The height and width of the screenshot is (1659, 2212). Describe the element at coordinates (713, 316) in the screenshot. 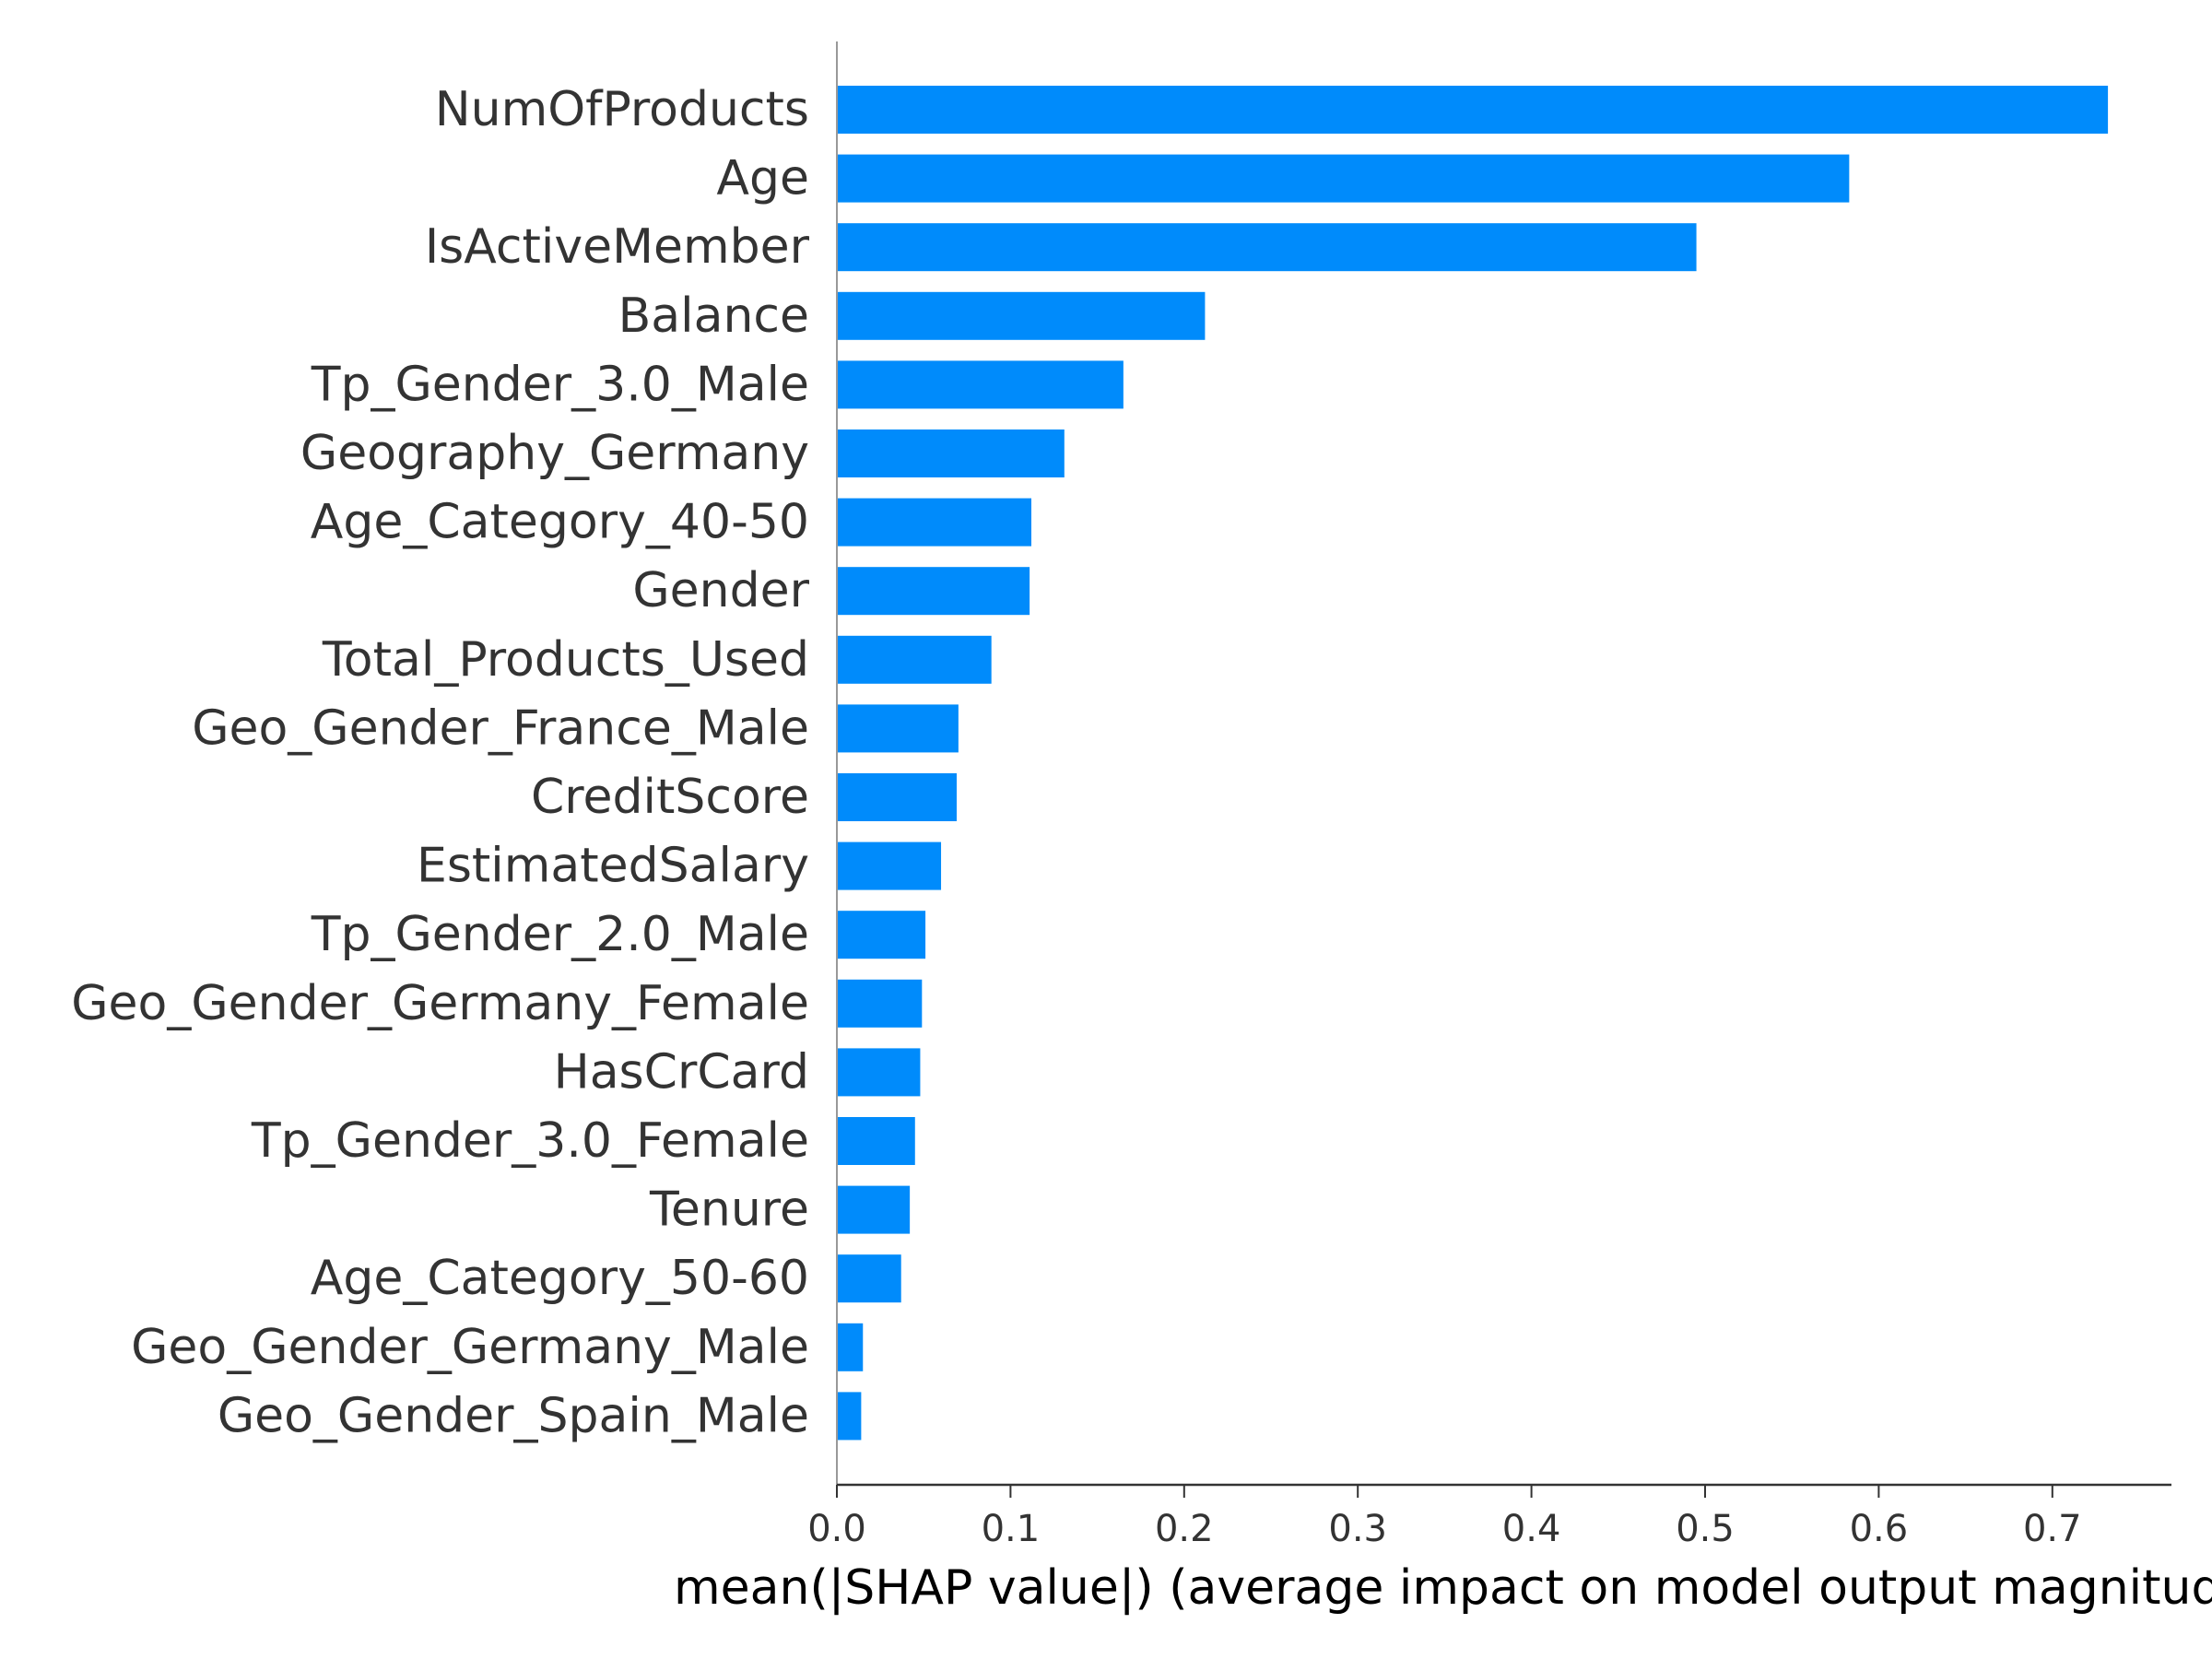

I see `category-label-balance: Balance` at that location.